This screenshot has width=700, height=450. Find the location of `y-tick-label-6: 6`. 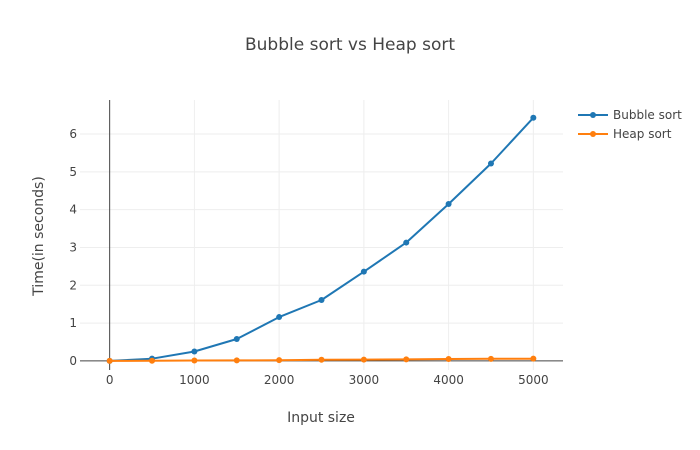

y-tick-label-6: 6 is located at coordinates (73, 134).